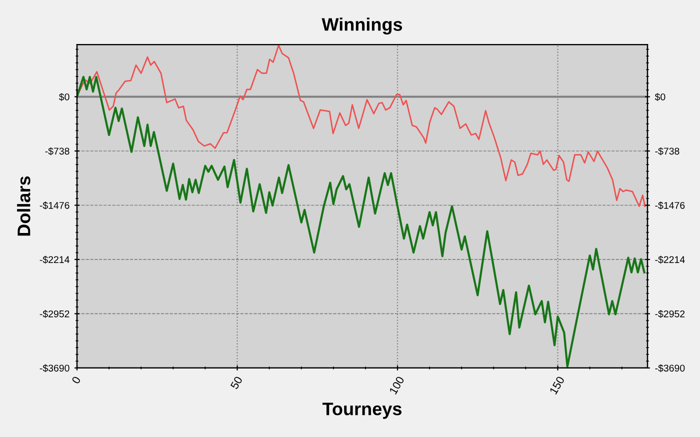 The image size is (700, 437). I want to click on y2-tick-label: -$2214, so click(670, 260).